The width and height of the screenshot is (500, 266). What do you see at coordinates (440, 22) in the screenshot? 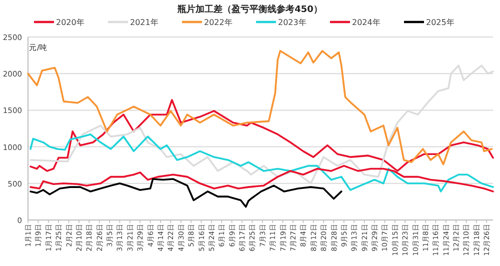
I see `legend-label: 2025年` at bounding box center [440, 22].